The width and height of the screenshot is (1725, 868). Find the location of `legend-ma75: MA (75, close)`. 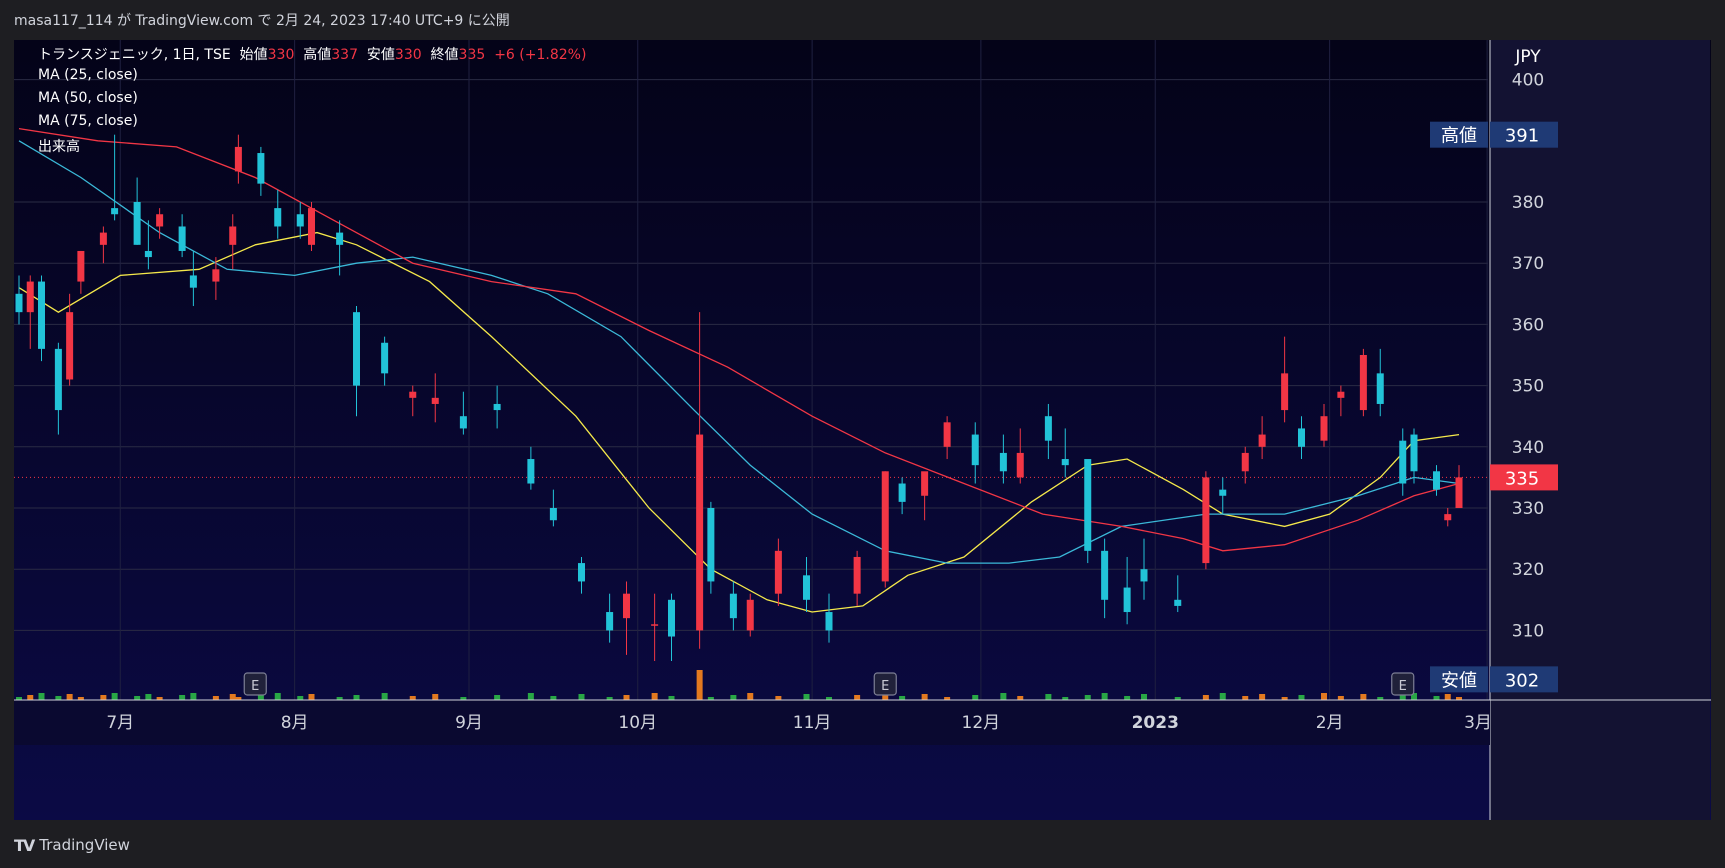

legend-ma75: MA (75, close) is located at coordinates (88, 121).